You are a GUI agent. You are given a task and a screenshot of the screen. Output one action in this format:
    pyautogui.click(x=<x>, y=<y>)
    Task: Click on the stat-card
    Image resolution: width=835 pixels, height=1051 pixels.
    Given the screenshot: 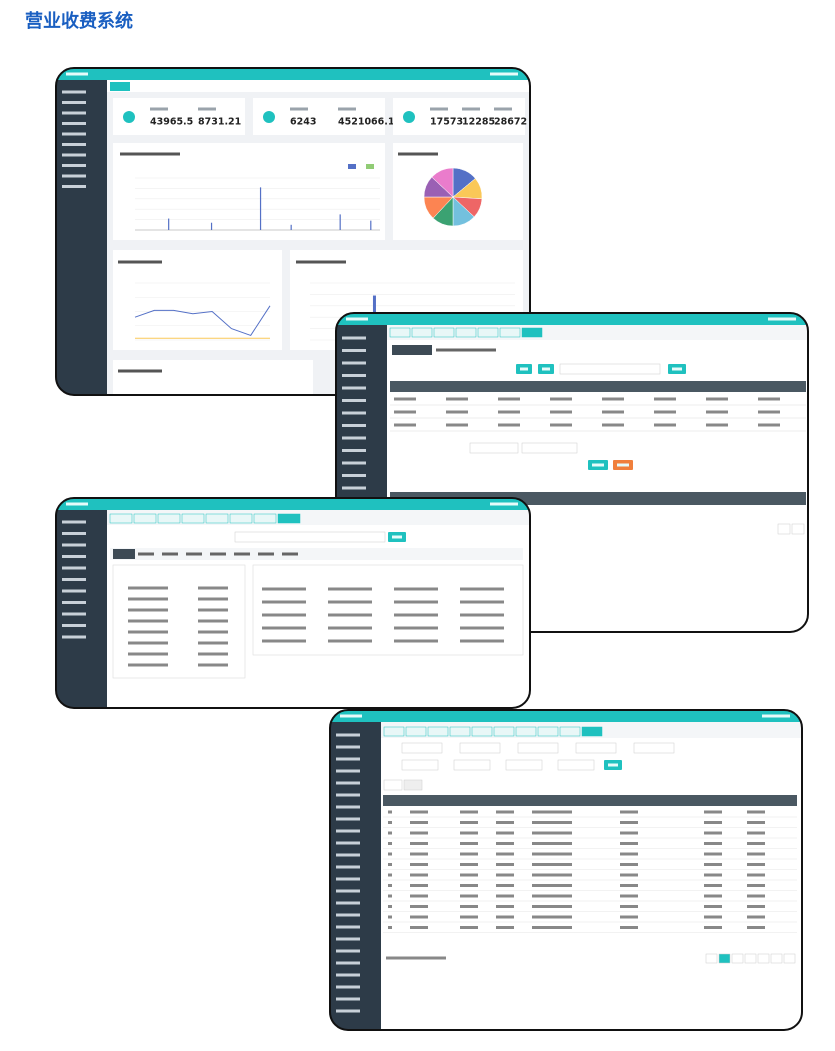 What is the action you would take?
    pyautogui.click(x=459, y=116)
    